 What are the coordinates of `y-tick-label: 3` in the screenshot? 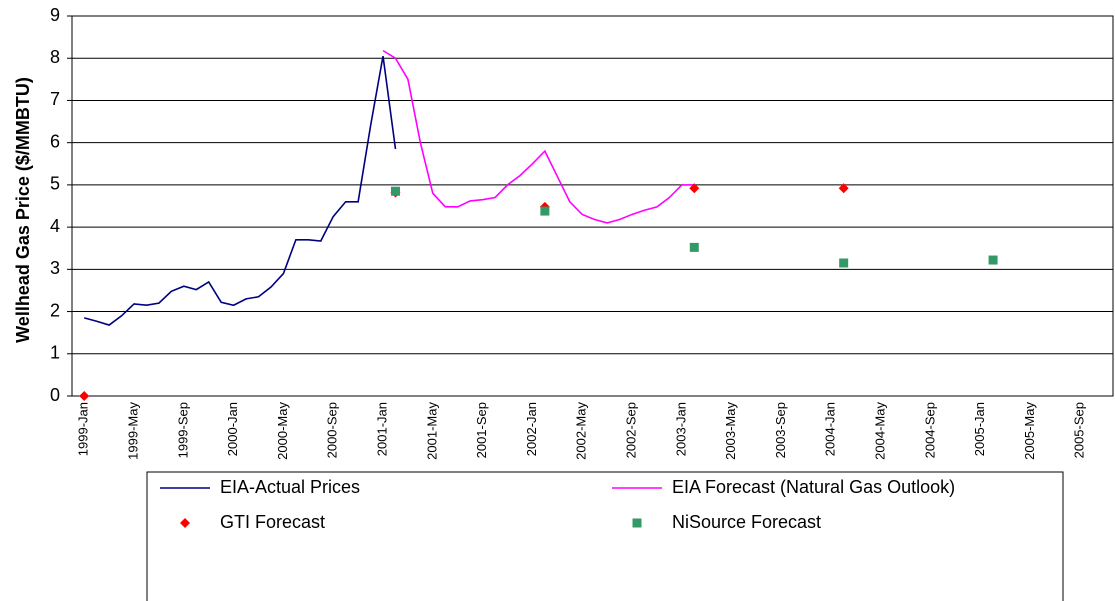 It's located at (55, 268).